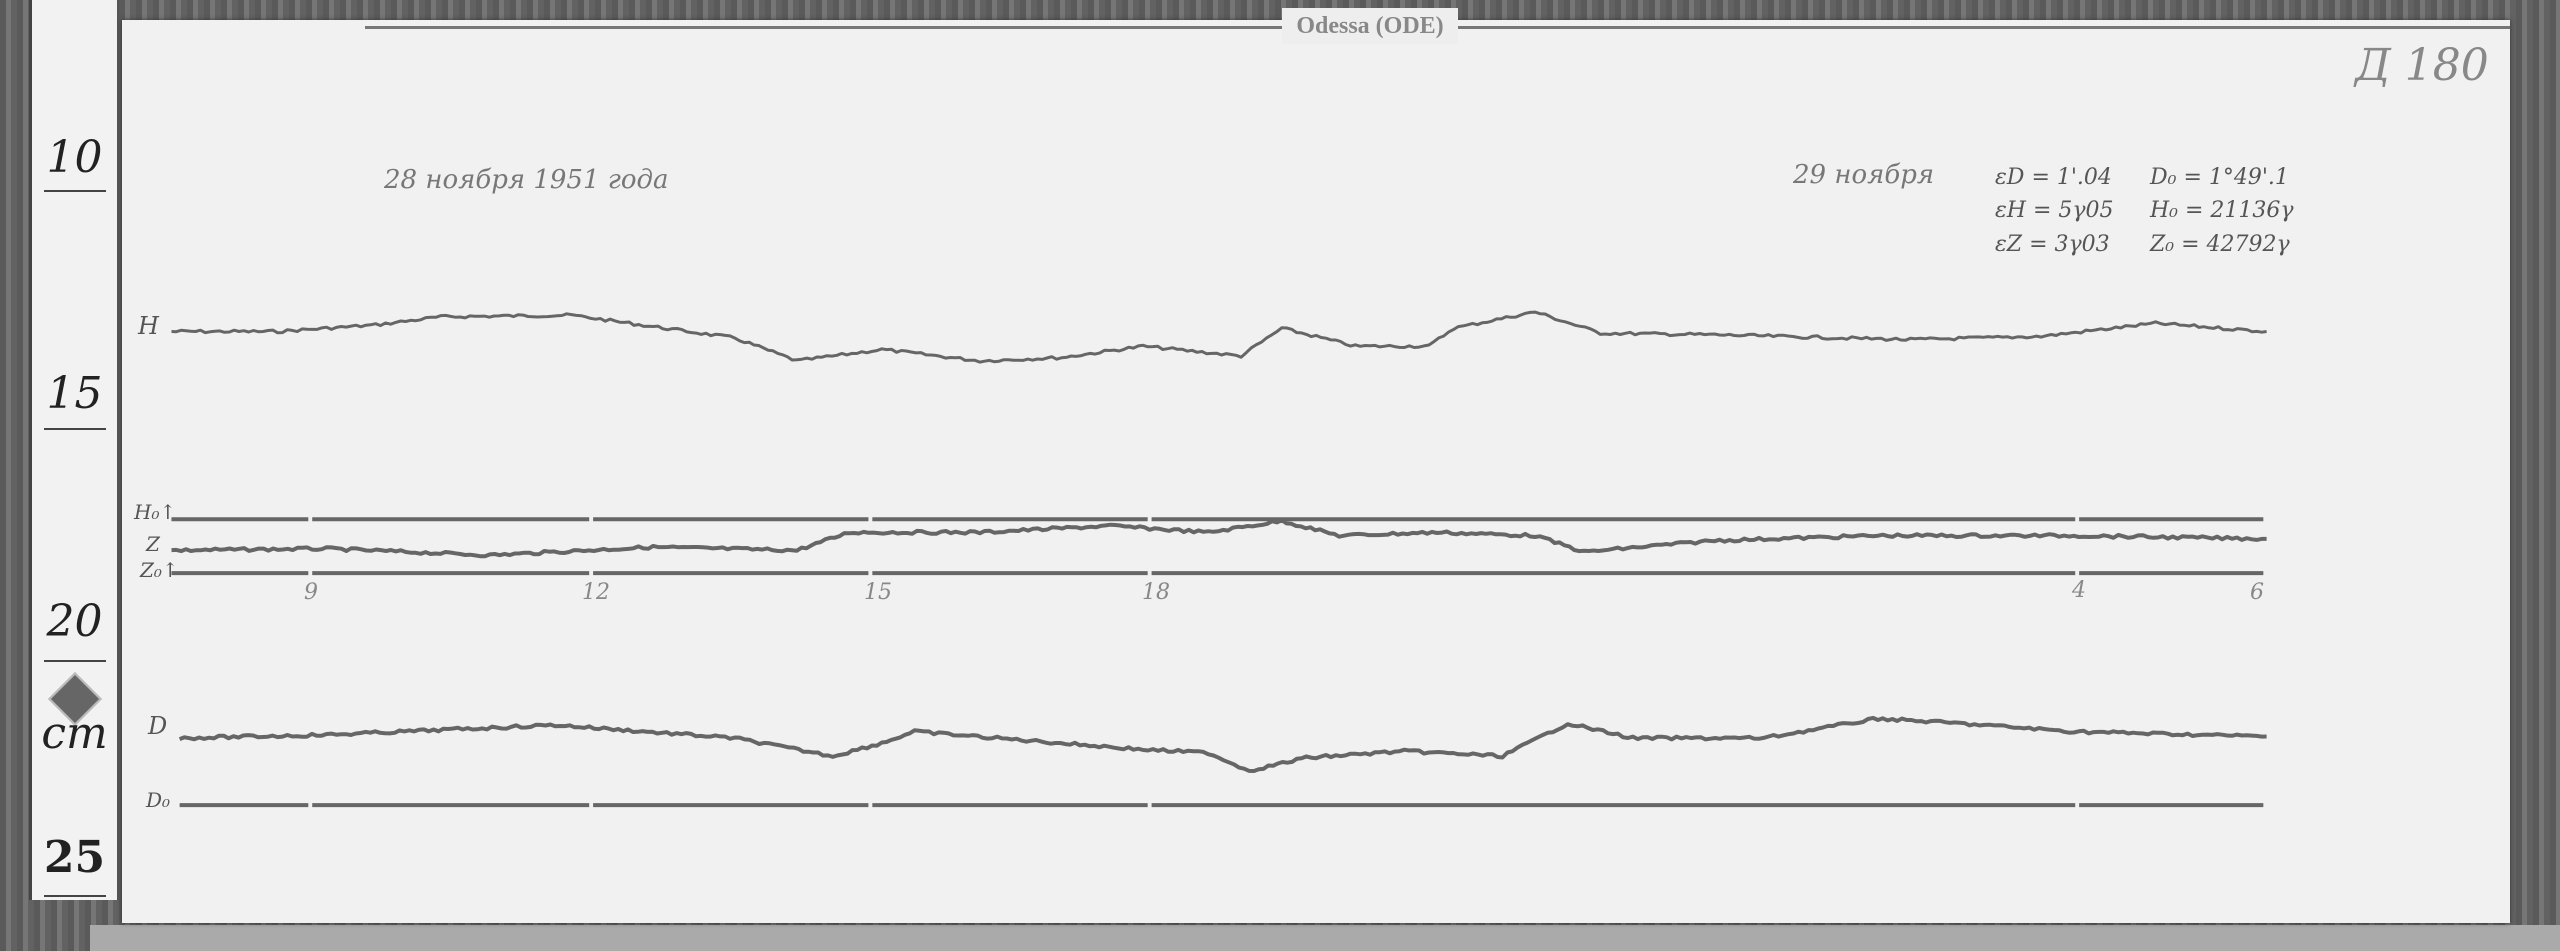 This screenshot has width=2560, height=951. Describe the element at coordinates (148, 326) in the screenshot. I see `trace-label-H: H` at that location.